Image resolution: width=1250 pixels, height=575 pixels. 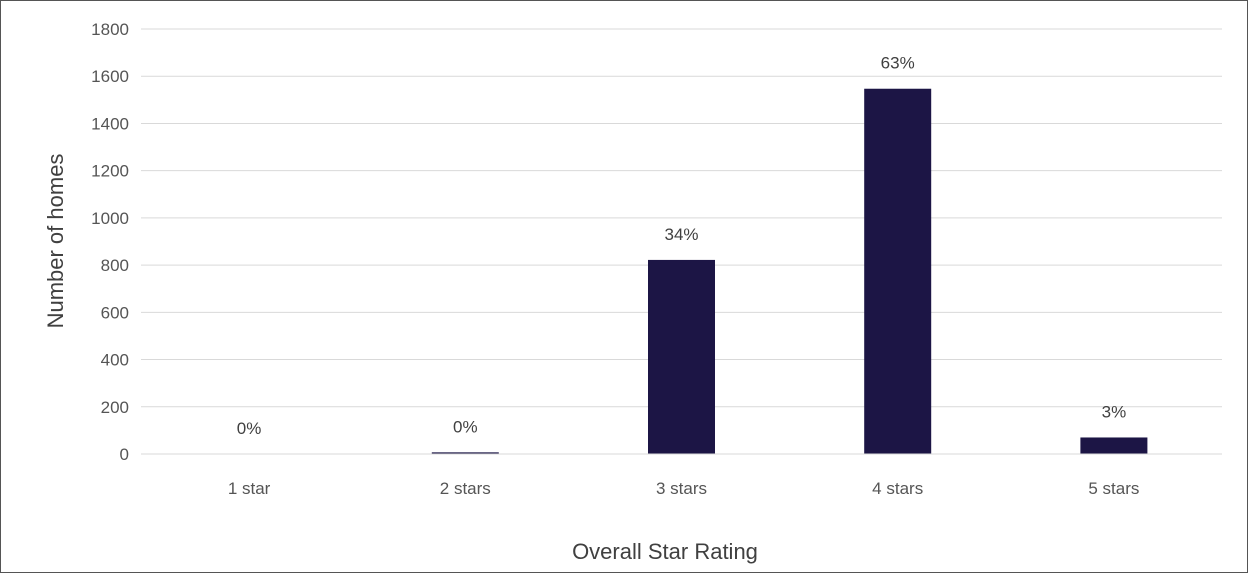 I want to click on x-axis-ticks: 1 star 2 stars 3 stars 4 stars 5 stars, so click(x=684, y=488).